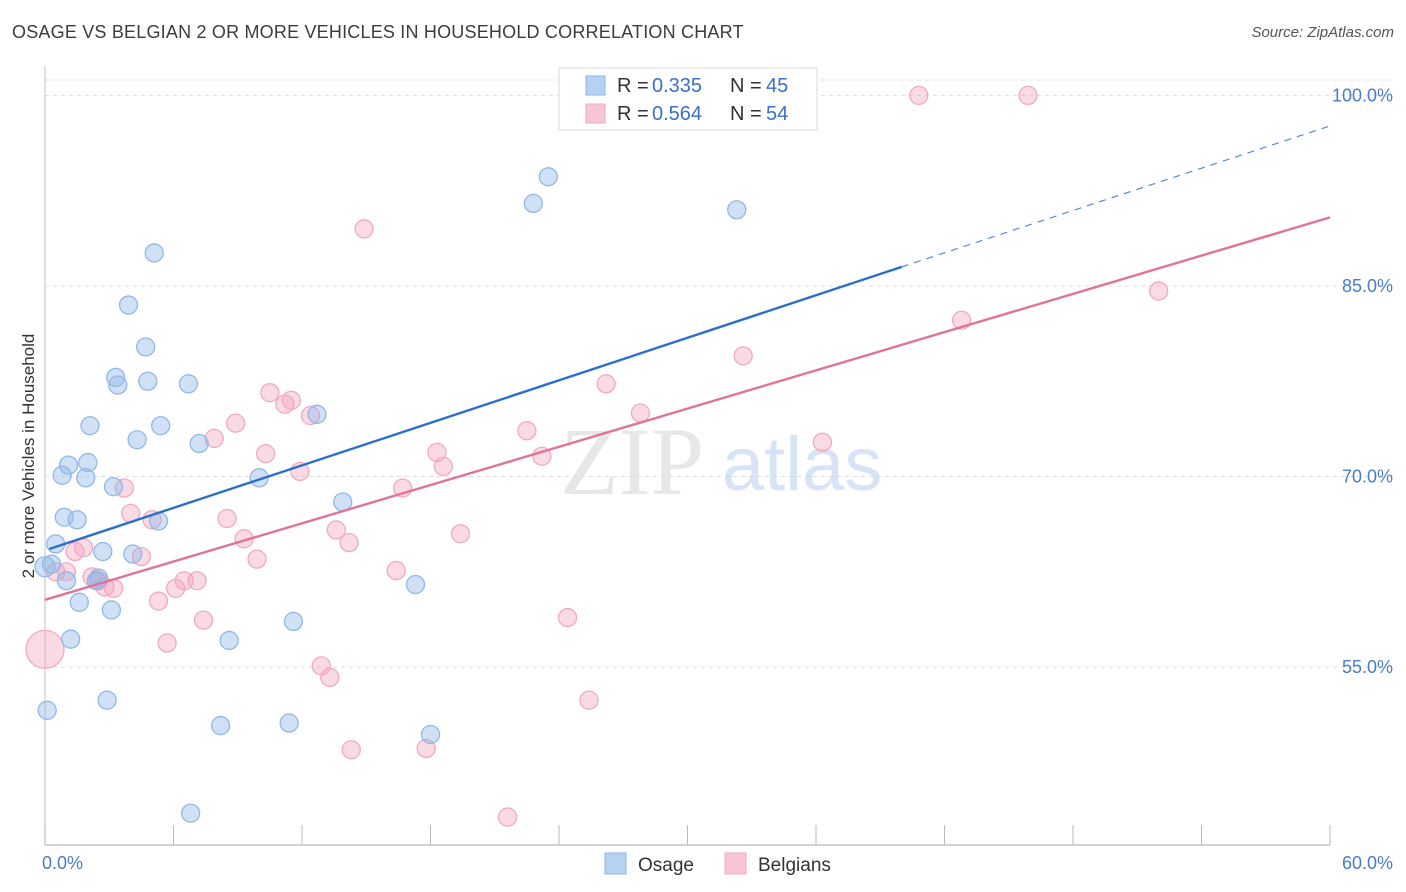  Describe the element at coordinates (1367, 667) in the screenshot. I see `y-tick-label: 55.0%` at that location.